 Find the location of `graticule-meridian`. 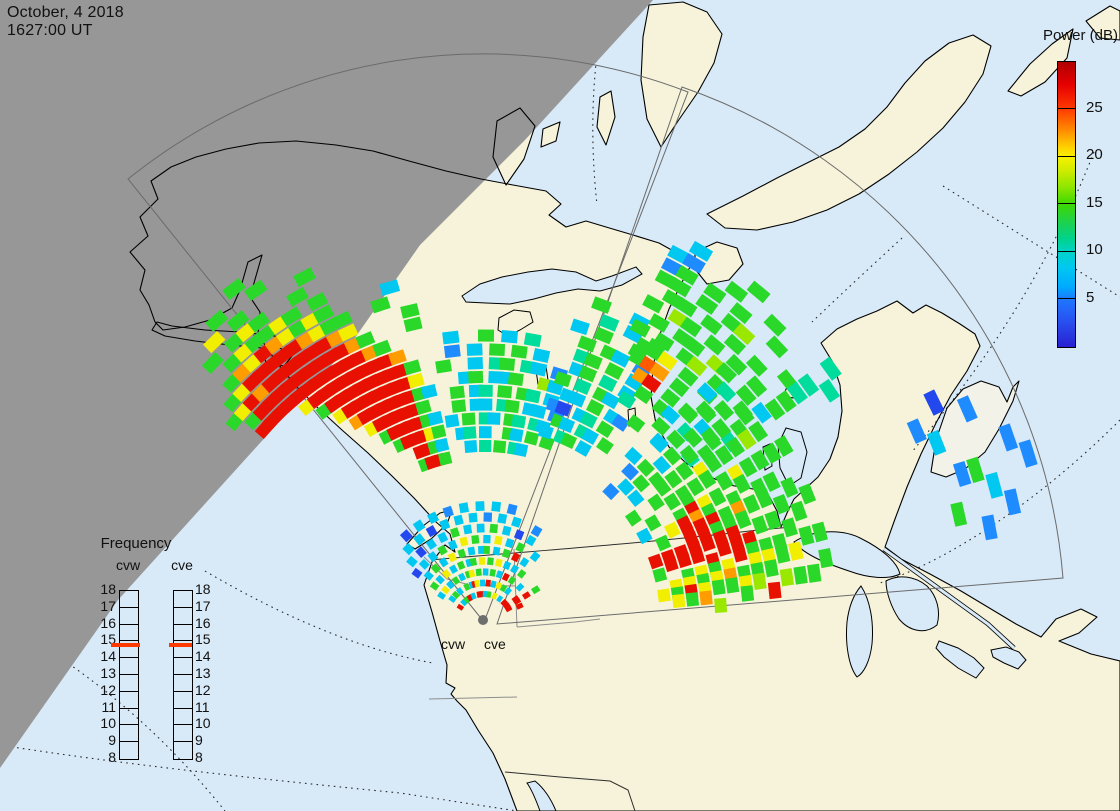

graticule-meridian is located at coordinates (1003, 302).